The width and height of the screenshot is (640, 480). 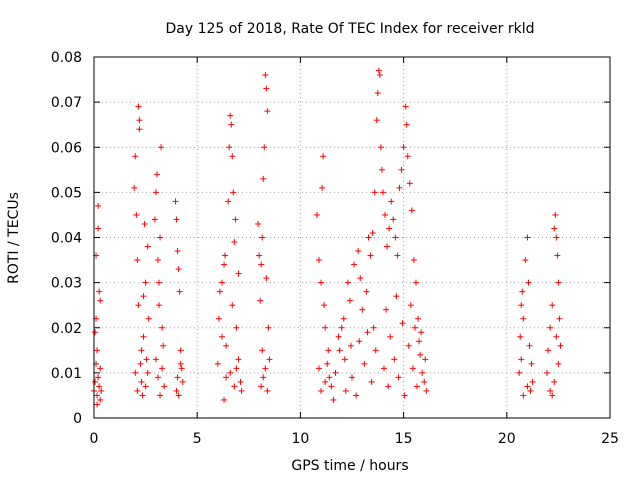 What do you see at coordinates (349, 466) in the screenshot?
I see `x-axis-label: GPS time / hours` at bounding box center [349, 466].